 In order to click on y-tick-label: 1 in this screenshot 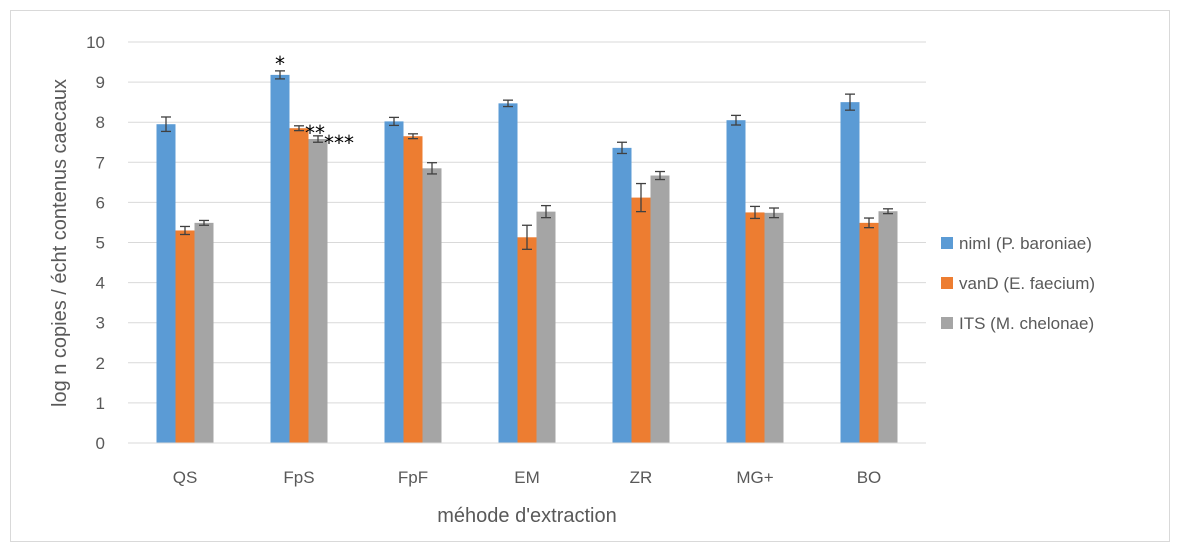, I will do `click(100, 403)`.